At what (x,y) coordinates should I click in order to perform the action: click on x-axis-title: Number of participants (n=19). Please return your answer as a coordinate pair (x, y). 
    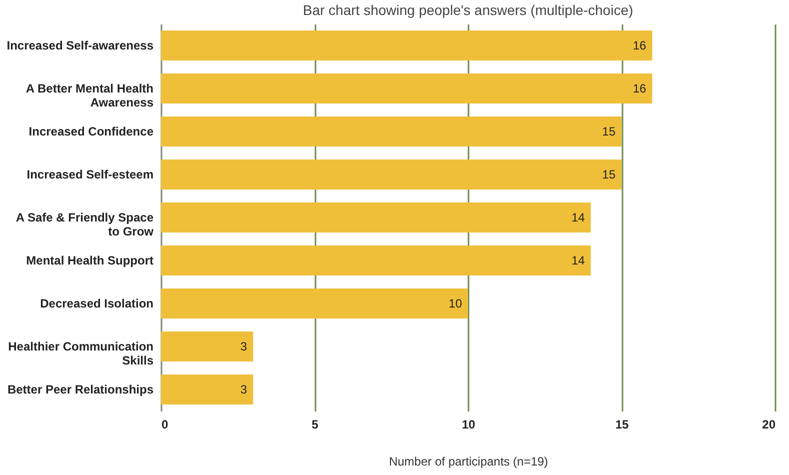
    Looking at the image, I should click on (468, 461).